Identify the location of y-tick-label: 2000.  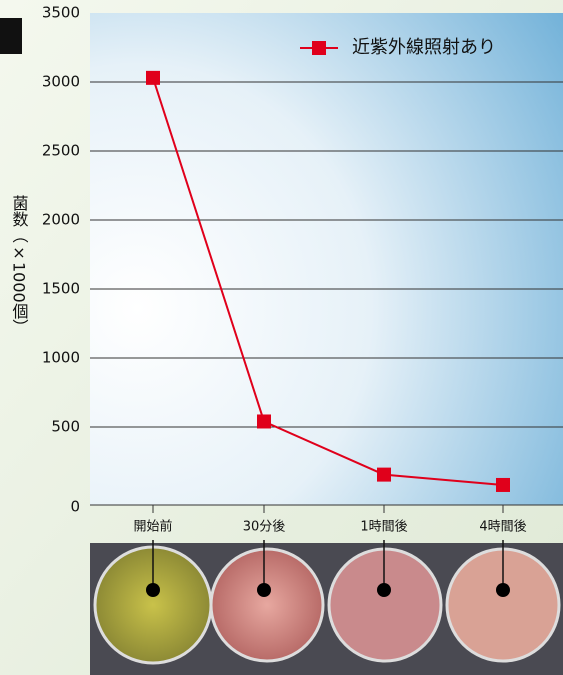
(61, 220).